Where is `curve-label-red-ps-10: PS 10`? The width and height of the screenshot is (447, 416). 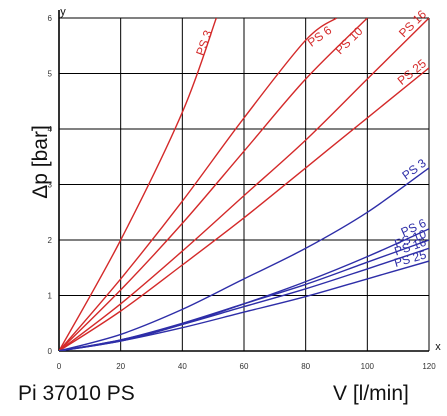
curve-label-red-ps-10: PS 10 is located at coordinates (348, 40).